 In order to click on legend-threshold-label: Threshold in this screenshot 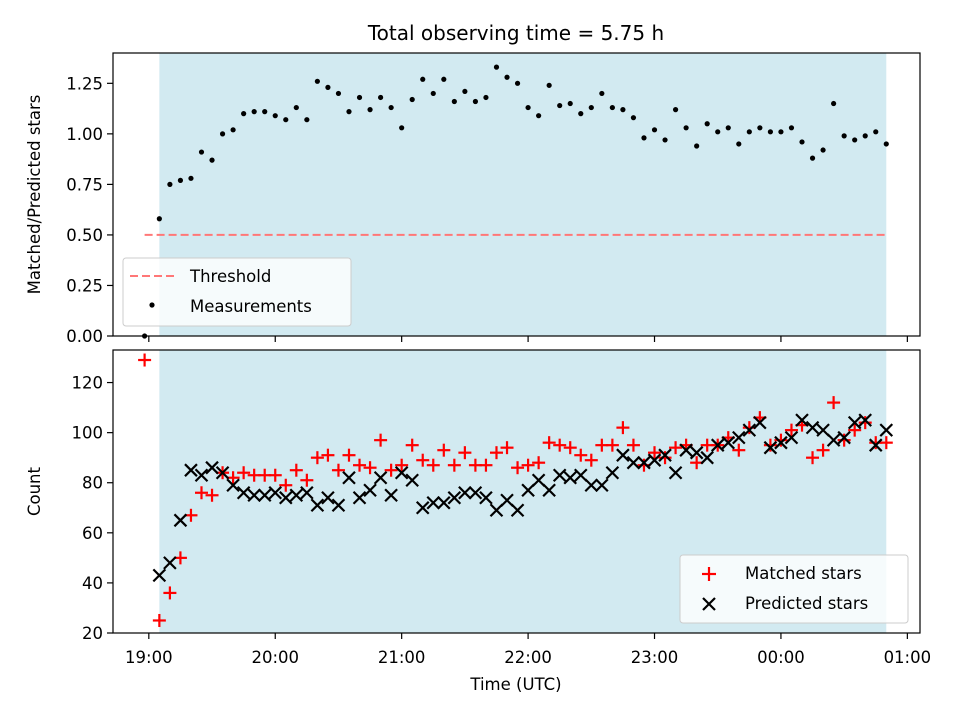, I will do `click(230, 276)`.